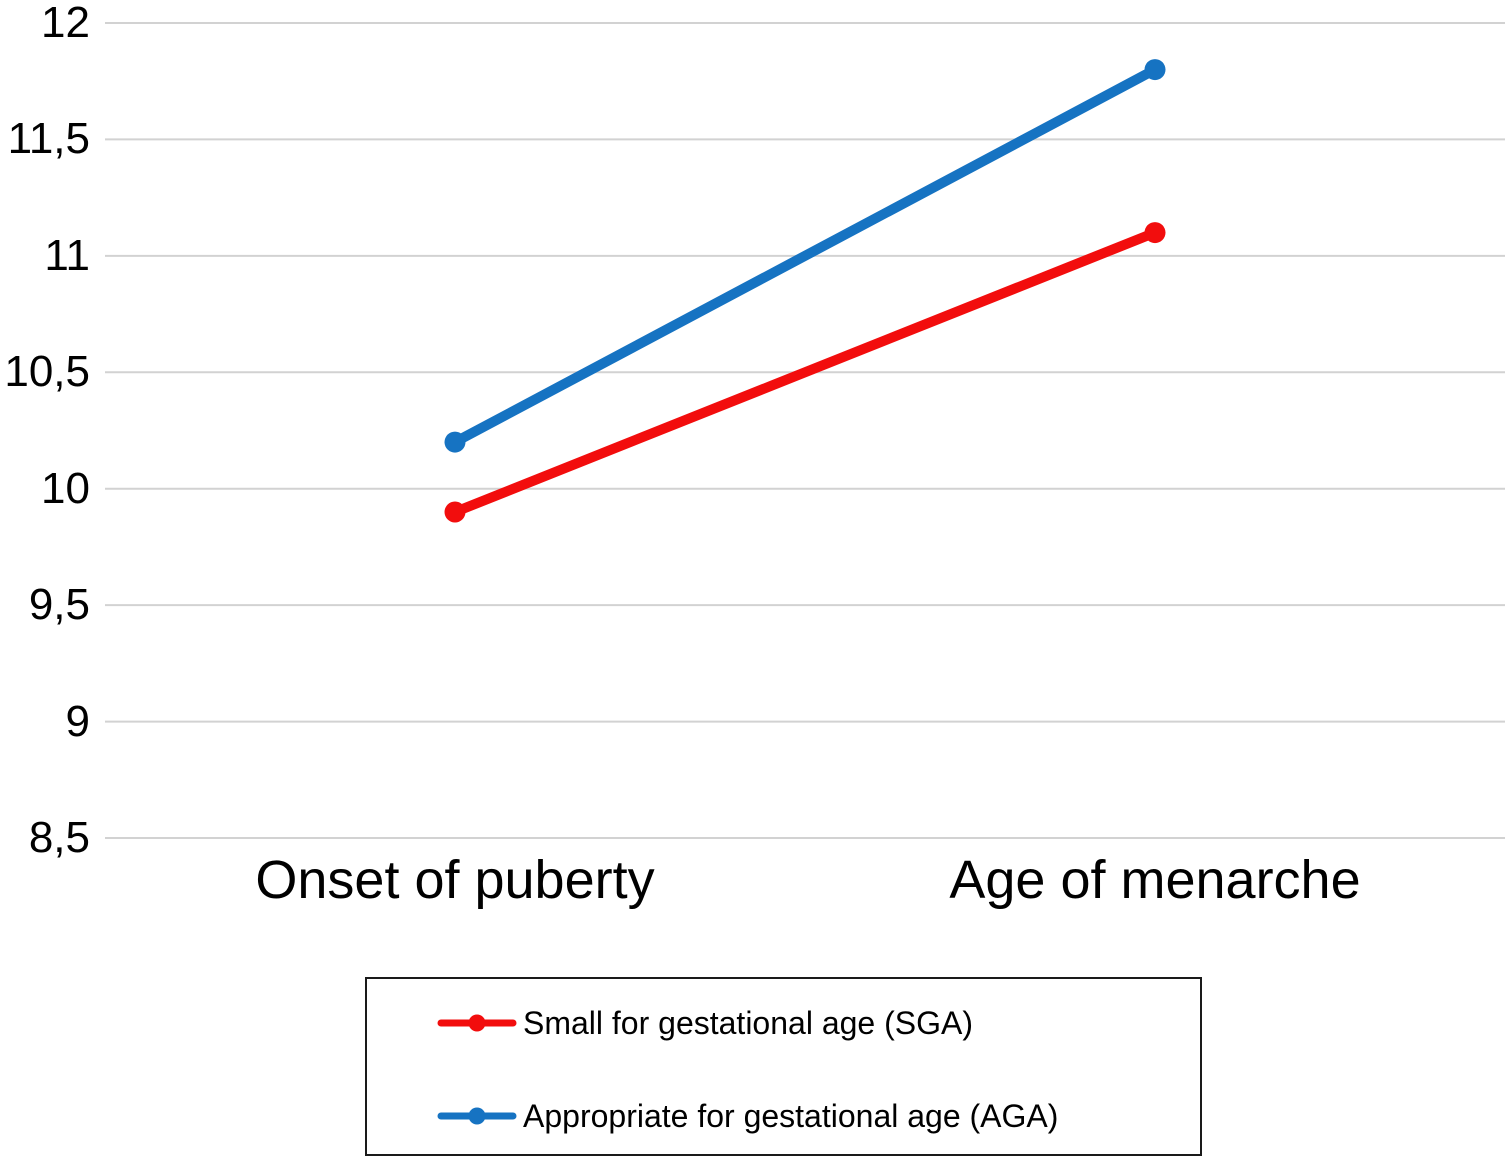 This screenshot has width=1505, height=1158. I want to click on x-axis-category-label: Onset of puberty, so click(455, 880).